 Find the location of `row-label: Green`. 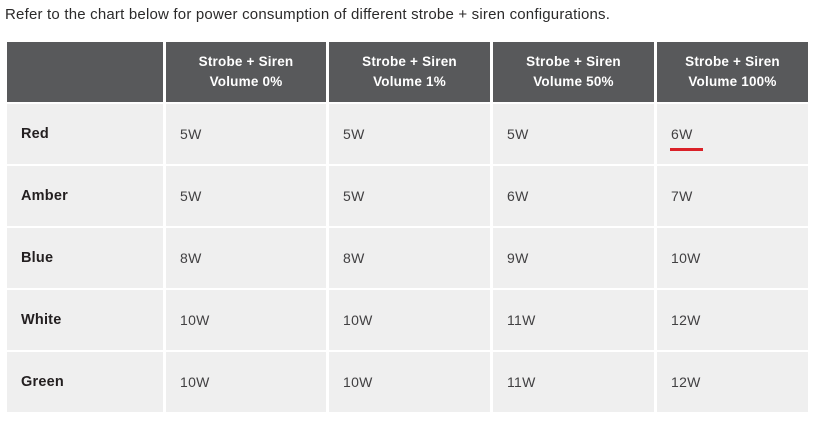

row-label: Green is located at coordinates (85, 382).